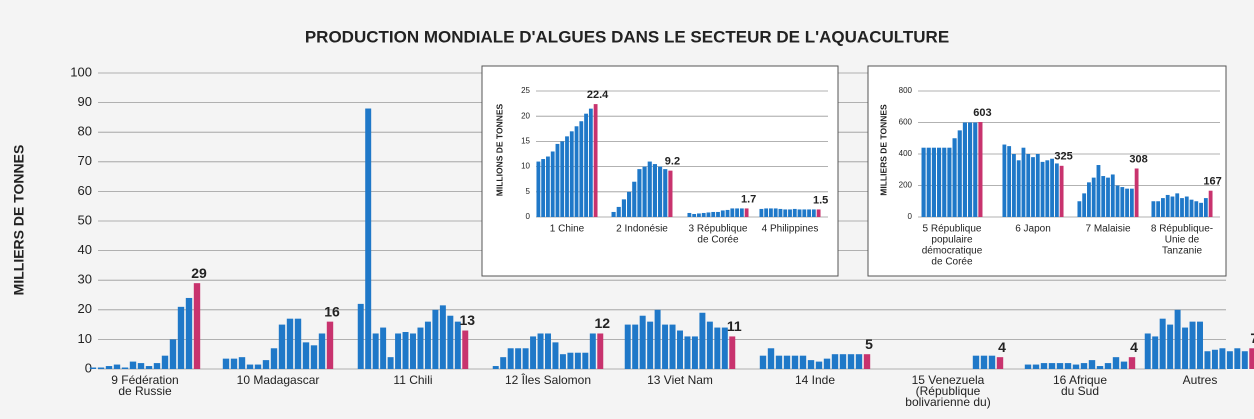 Image resolution: width=1254 pixels, height=419 pixels. I want to click on group-label: de Russie, so click(145, 391).